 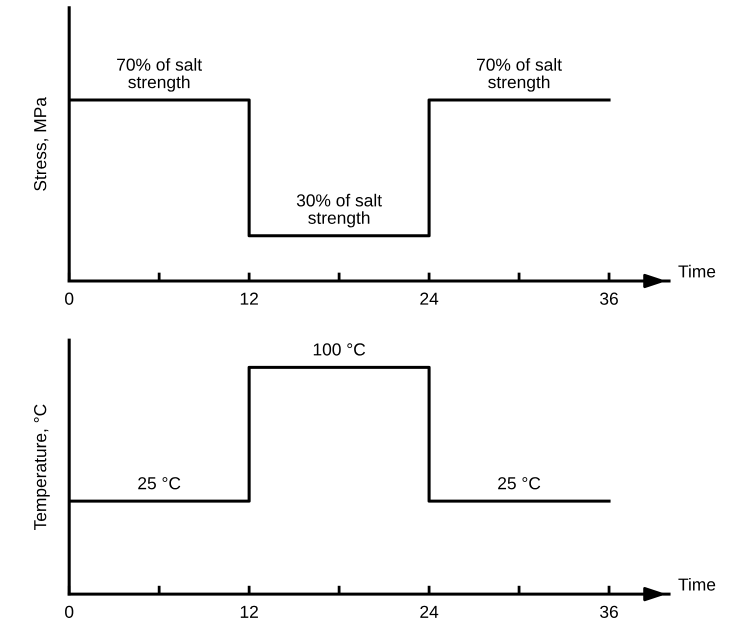 What do you see at coordinates (42, 467) in the screenshot?
I see `y-axis-title: Temperature, °C` at bounding box center [42, 467].